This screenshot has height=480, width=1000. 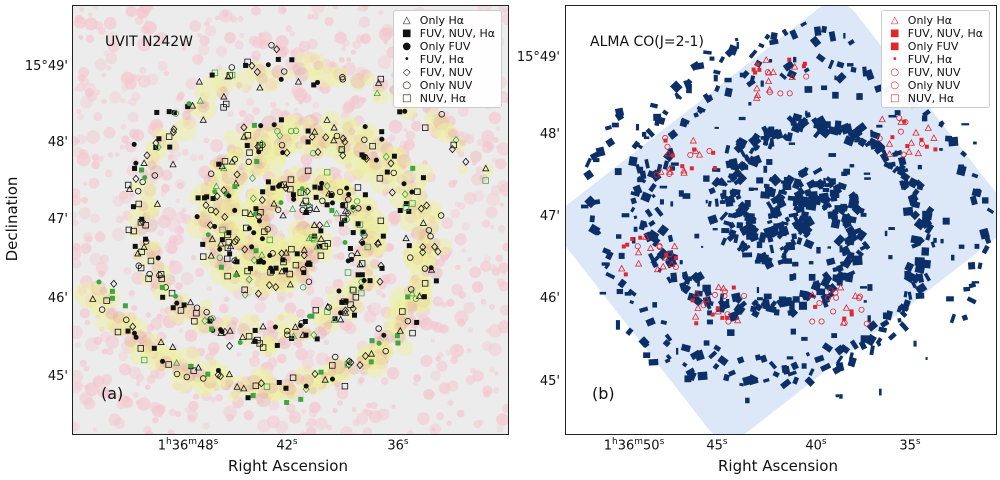 I want to click on panel-a-xlabel: Right Ascension, so click(x=288, y=466).